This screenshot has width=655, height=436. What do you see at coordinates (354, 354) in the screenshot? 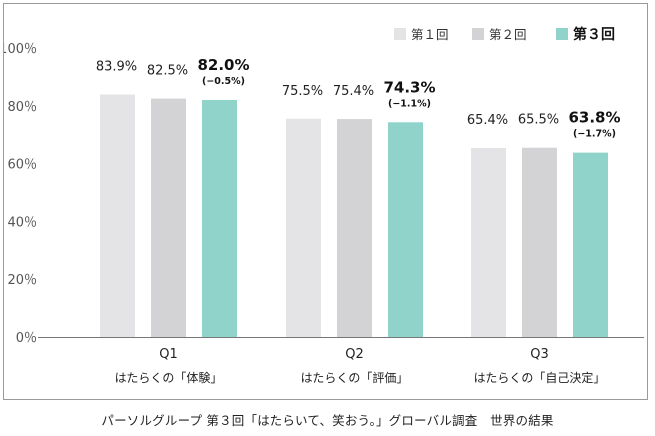
I see `x-tick-label: Q2` at bounding box center [354, 354].